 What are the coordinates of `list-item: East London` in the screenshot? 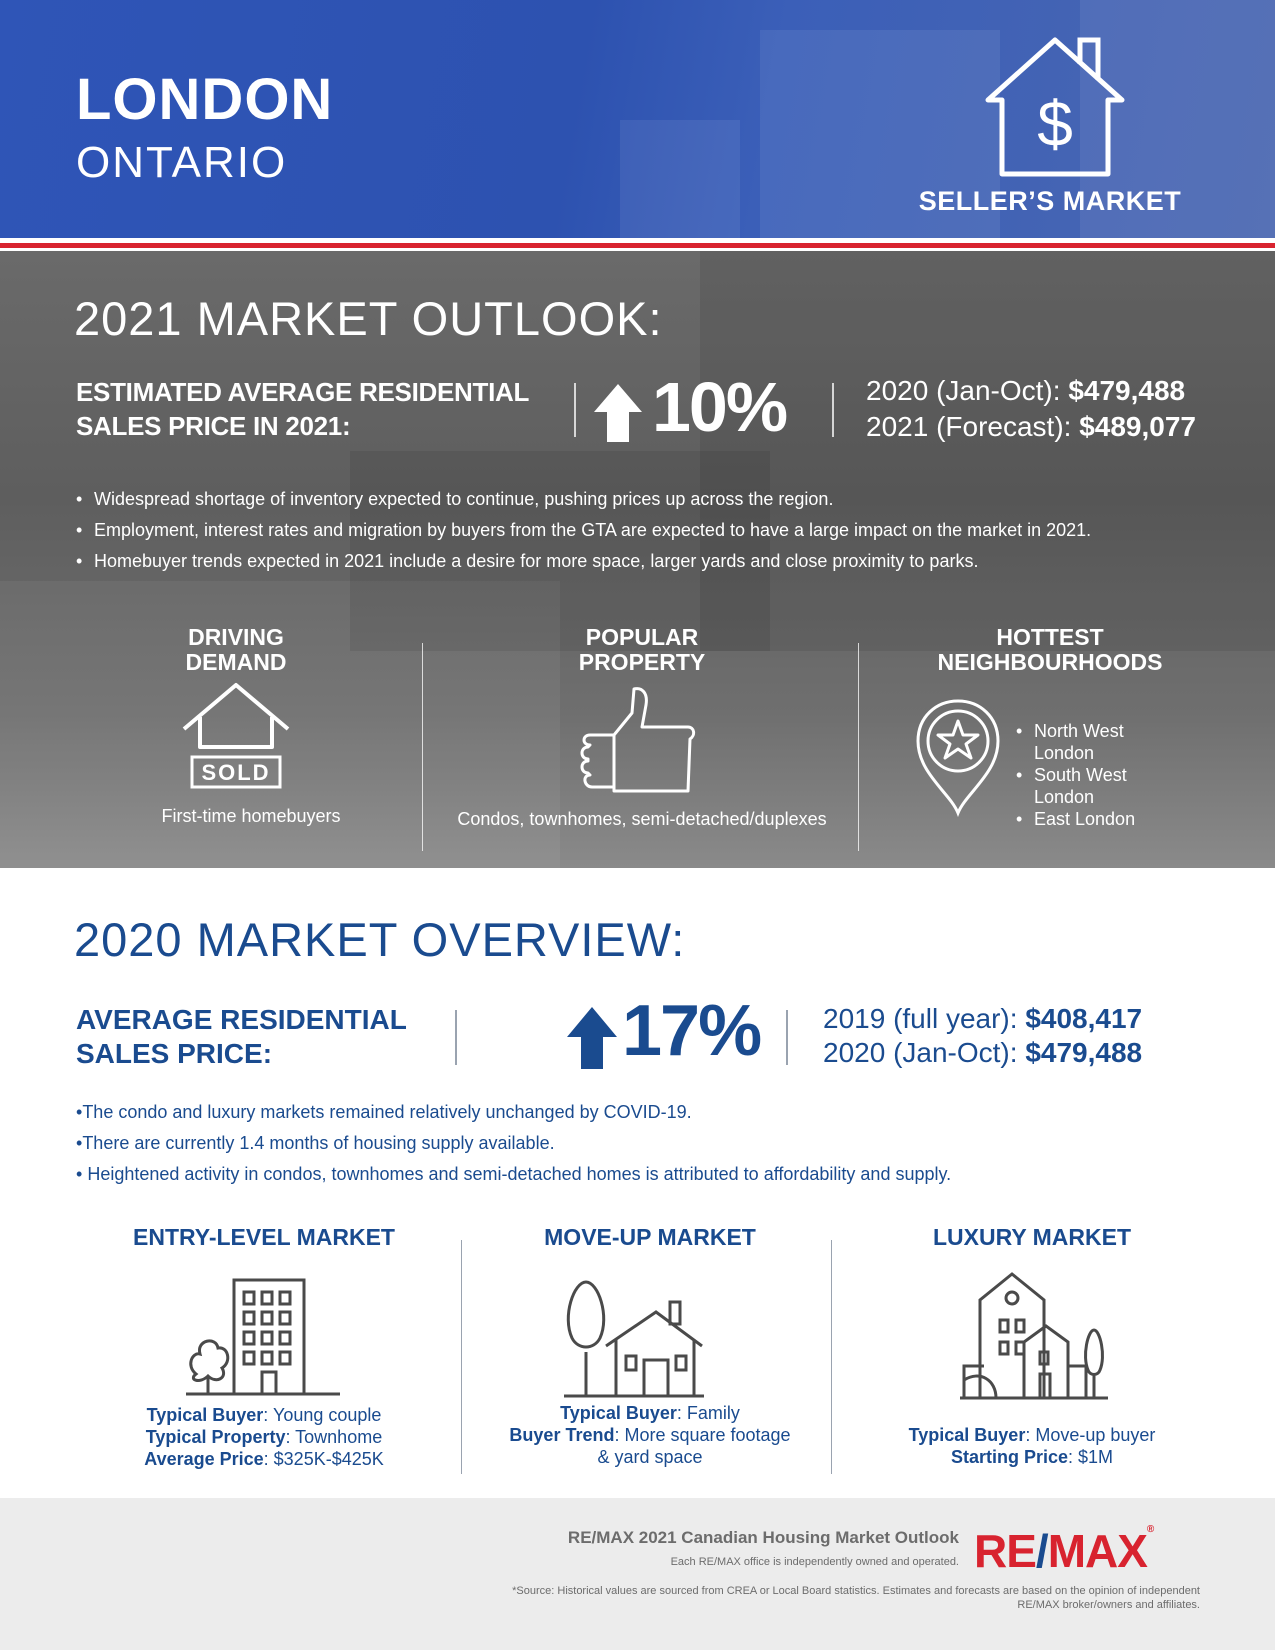 It's located at (1099, 819).